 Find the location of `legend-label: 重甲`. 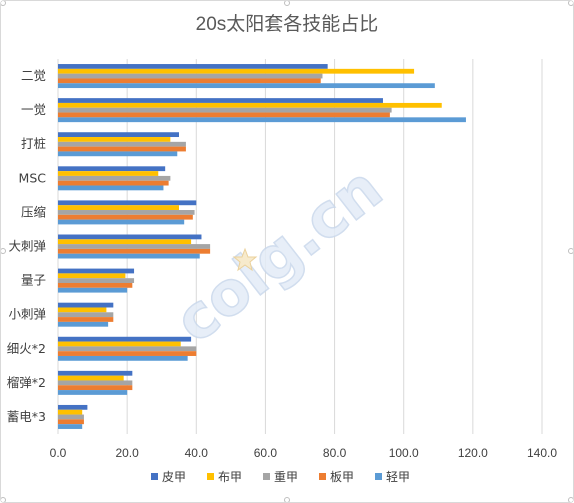

legend-label: 重甲 is located at coordinates (286, 477).